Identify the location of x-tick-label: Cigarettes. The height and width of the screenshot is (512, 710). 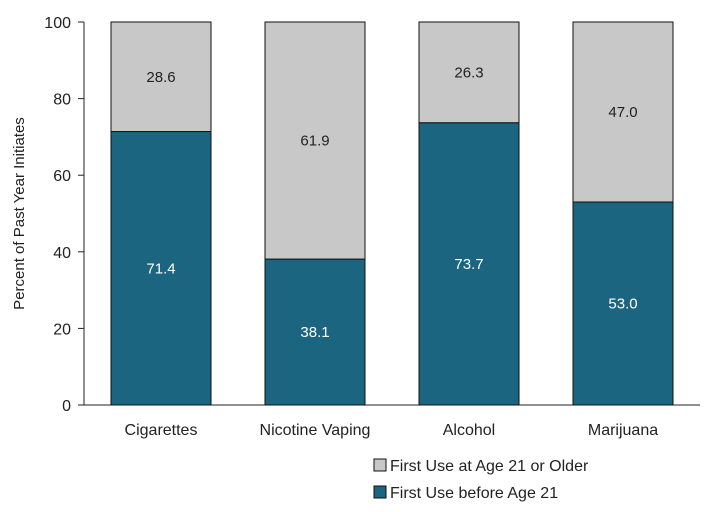
(161, 430).